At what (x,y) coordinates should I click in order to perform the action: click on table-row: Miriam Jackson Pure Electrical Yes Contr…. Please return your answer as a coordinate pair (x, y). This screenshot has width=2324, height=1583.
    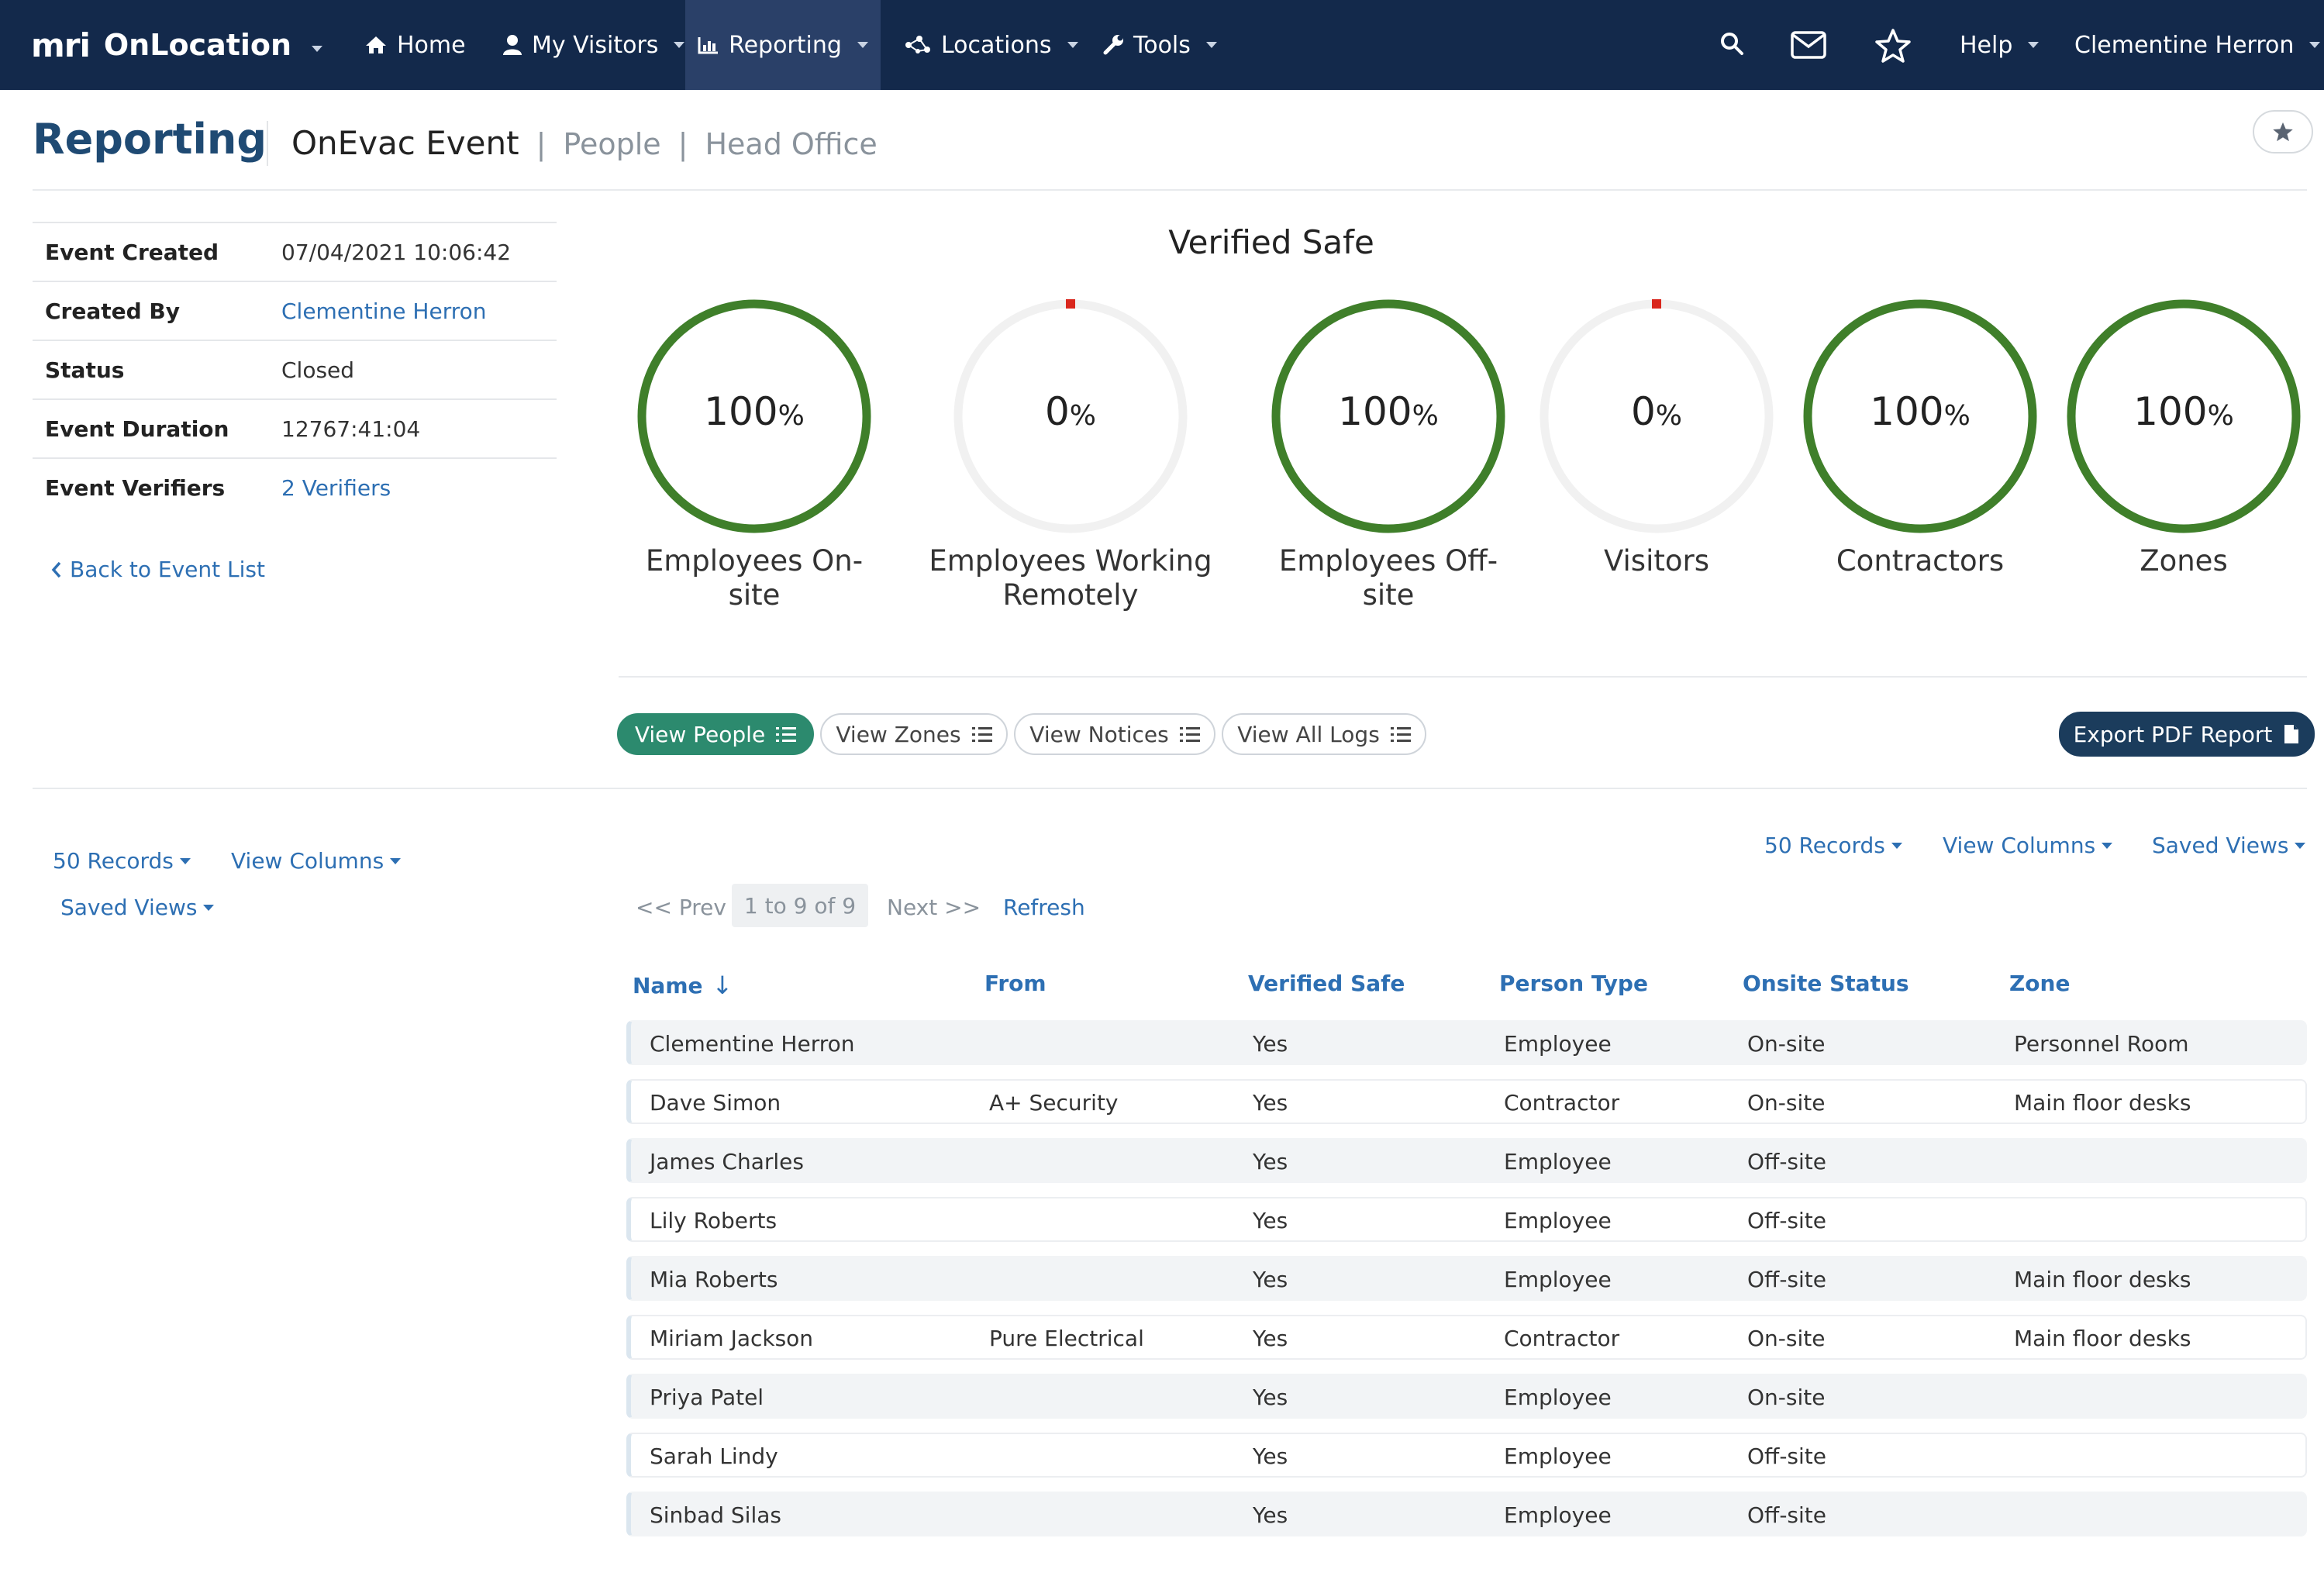
    Looking at the image, I should click on (1466, 1337).